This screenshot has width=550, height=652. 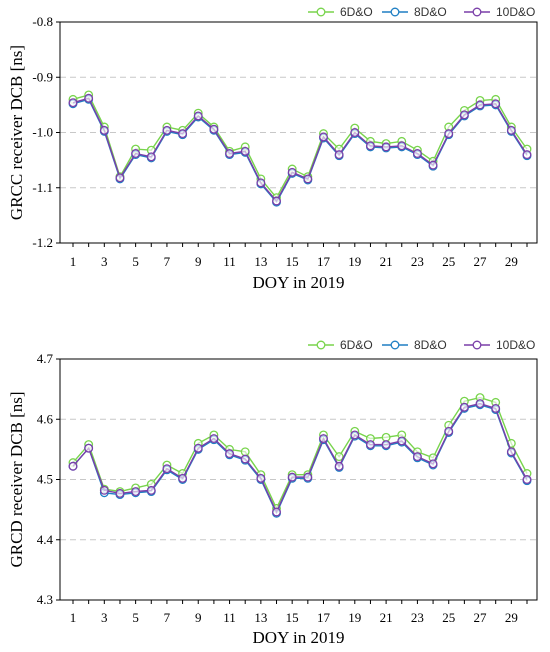 What do you see at coordinates (42, 242) in the screenshot?
I see `y-tick-label: -1.2` at bounding box center [42, 242].